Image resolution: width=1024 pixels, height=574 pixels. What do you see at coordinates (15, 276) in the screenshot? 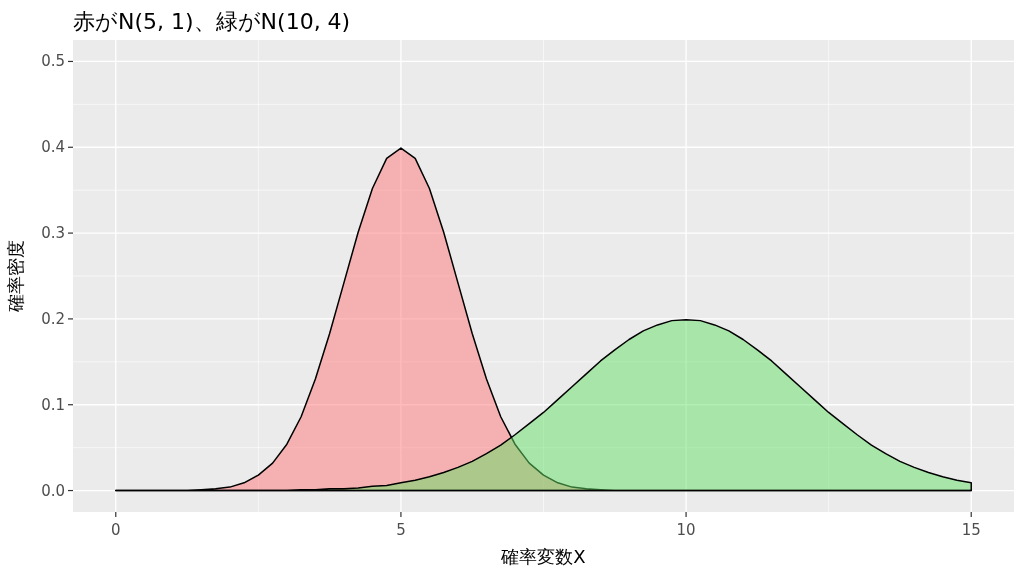
I see `y-axis-title: 確率密度` at bounding box center [15, 276].